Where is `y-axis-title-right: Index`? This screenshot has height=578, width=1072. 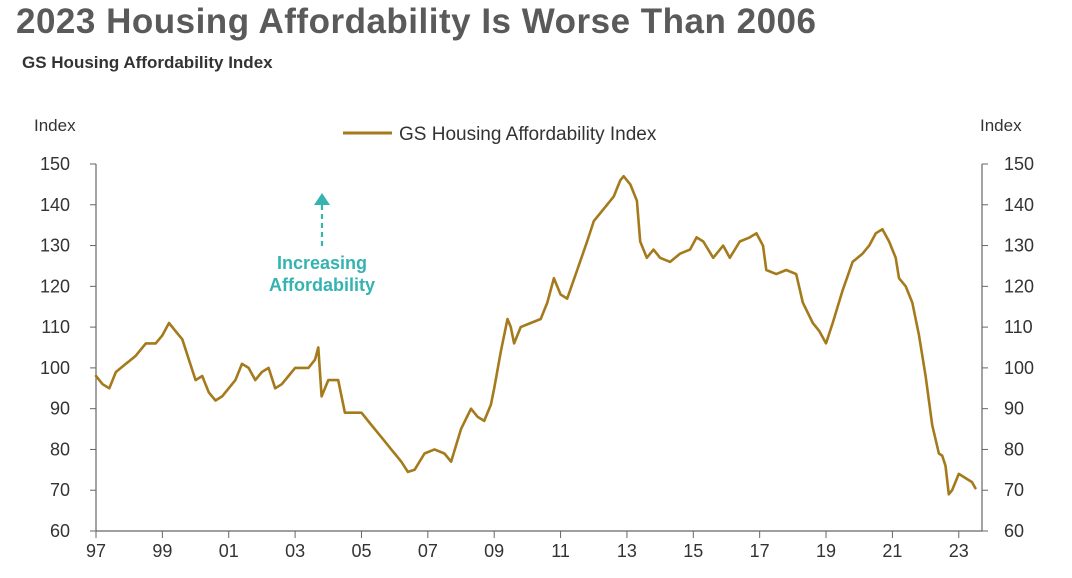 y-axis-title-right: Index is located at coordinates (1001, 125).